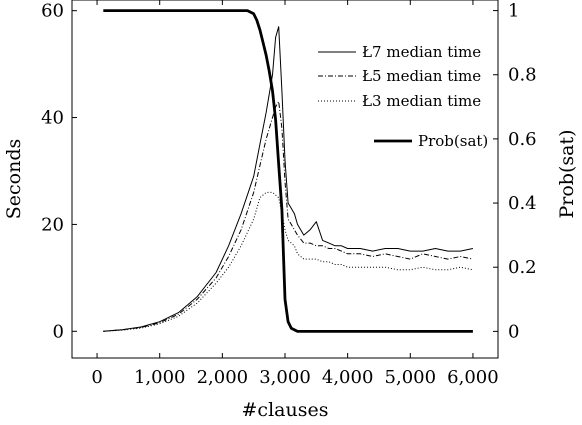 Image resolution: width=582 pixels, height=425 pixels. I want to click on y-left-tick-label: 0, so click(58, 331).